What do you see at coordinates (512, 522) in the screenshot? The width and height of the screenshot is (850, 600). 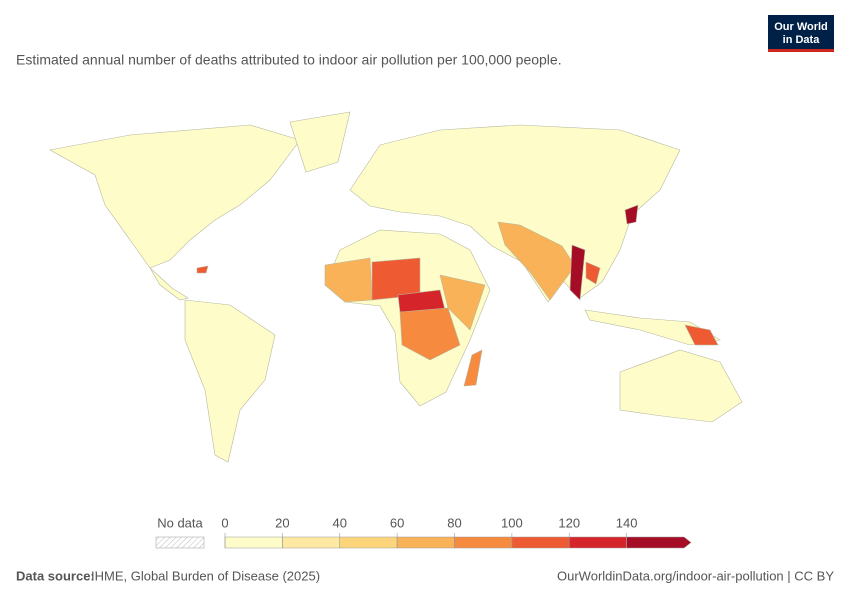 I see `legend-tick-label: 100` at bounding box center [512, 522].